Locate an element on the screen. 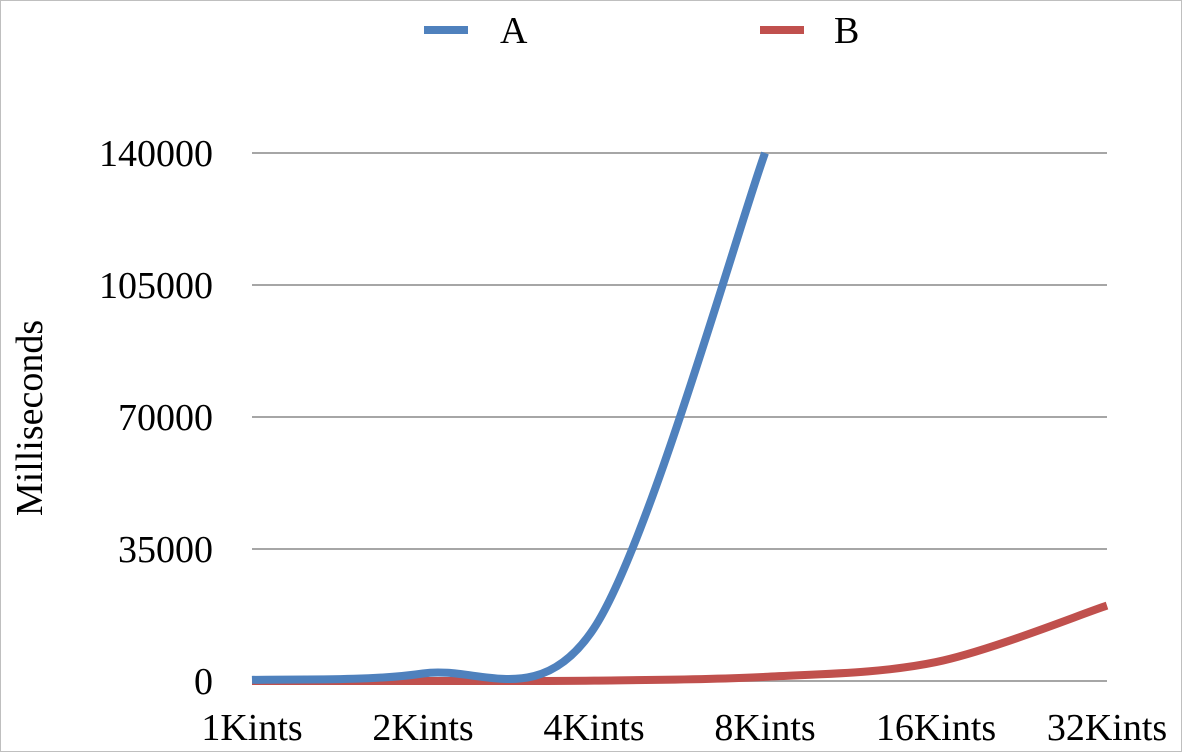 This screenshot has height=752, width=1182. x-tick-label: 1Kints is located at coordinates (251, 728).